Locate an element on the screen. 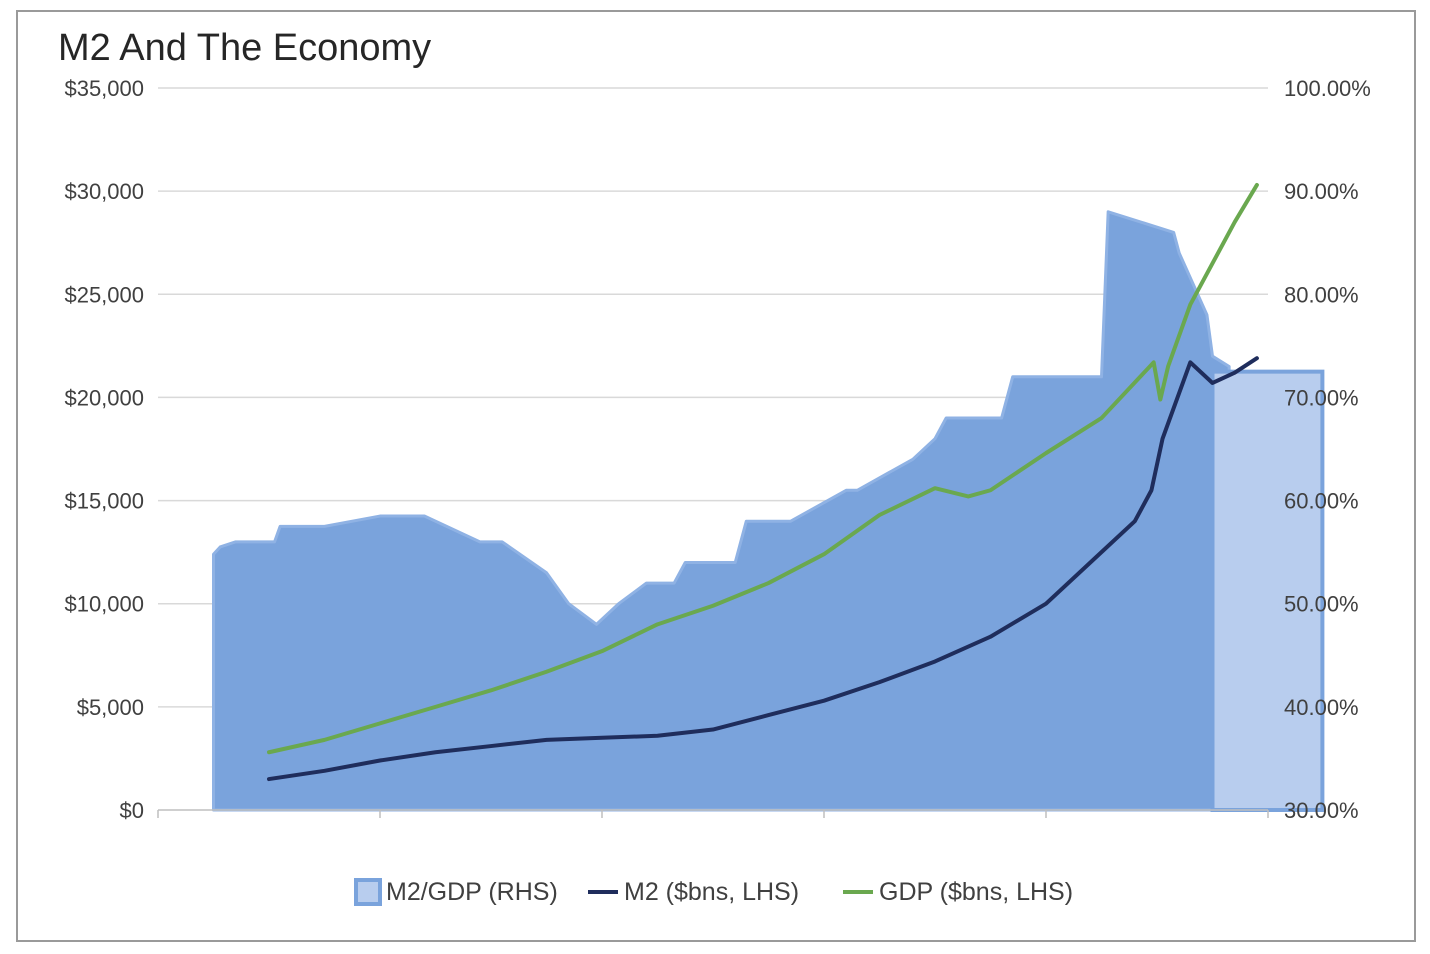  legend-item: GDP ($bns, LHS) is located at coordinates (958, 892).